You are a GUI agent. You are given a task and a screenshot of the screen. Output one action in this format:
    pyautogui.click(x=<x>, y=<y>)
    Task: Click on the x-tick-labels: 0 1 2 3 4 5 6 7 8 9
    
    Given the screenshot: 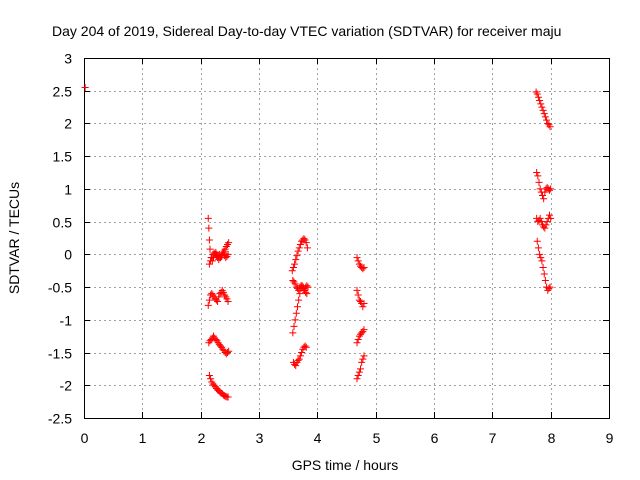 What is the action you would take?
    pyautogui.click(x=347, y=438)
    